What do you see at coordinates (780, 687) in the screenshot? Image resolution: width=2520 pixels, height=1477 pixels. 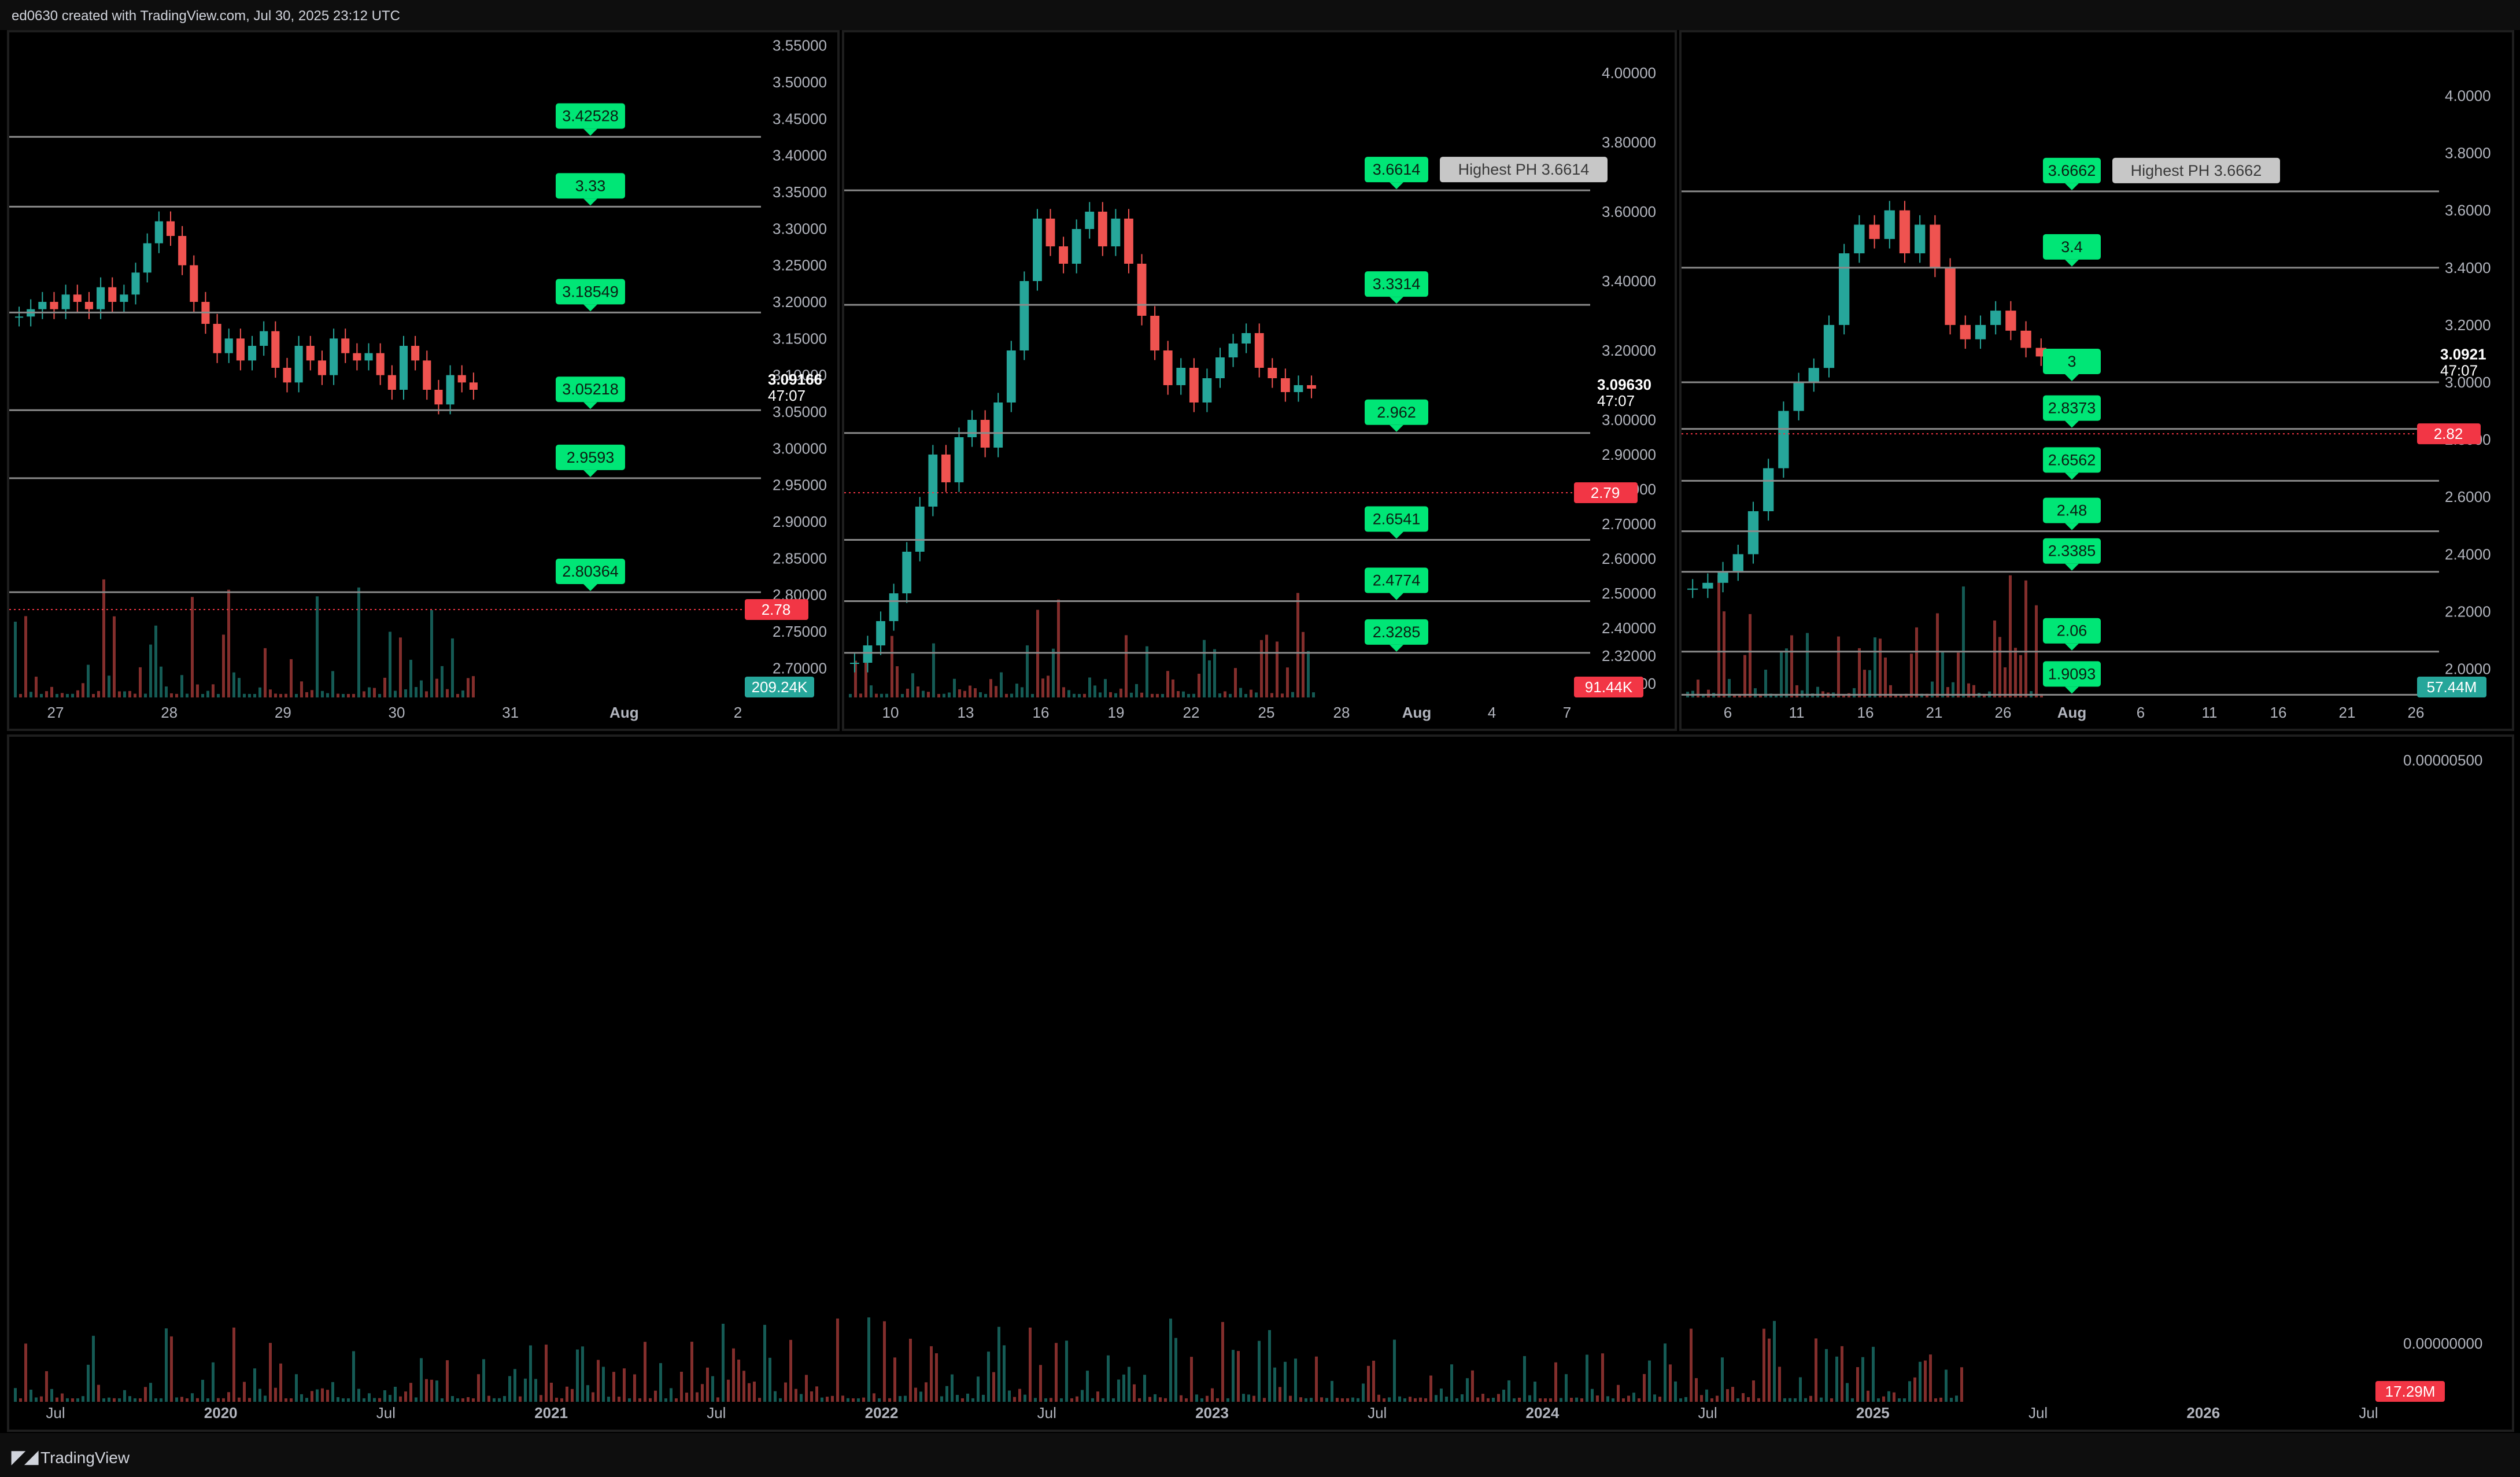 I see `volume-box` at bounding box center [780, 687].